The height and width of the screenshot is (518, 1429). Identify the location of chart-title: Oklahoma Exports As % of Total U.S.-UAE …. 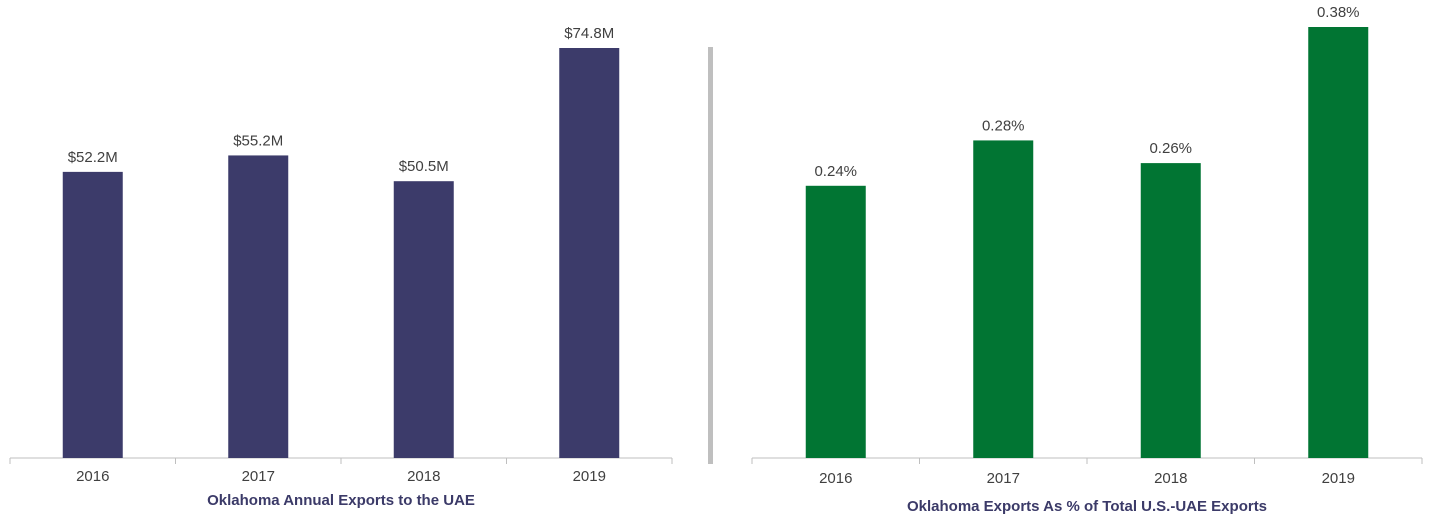
(1087, 506).